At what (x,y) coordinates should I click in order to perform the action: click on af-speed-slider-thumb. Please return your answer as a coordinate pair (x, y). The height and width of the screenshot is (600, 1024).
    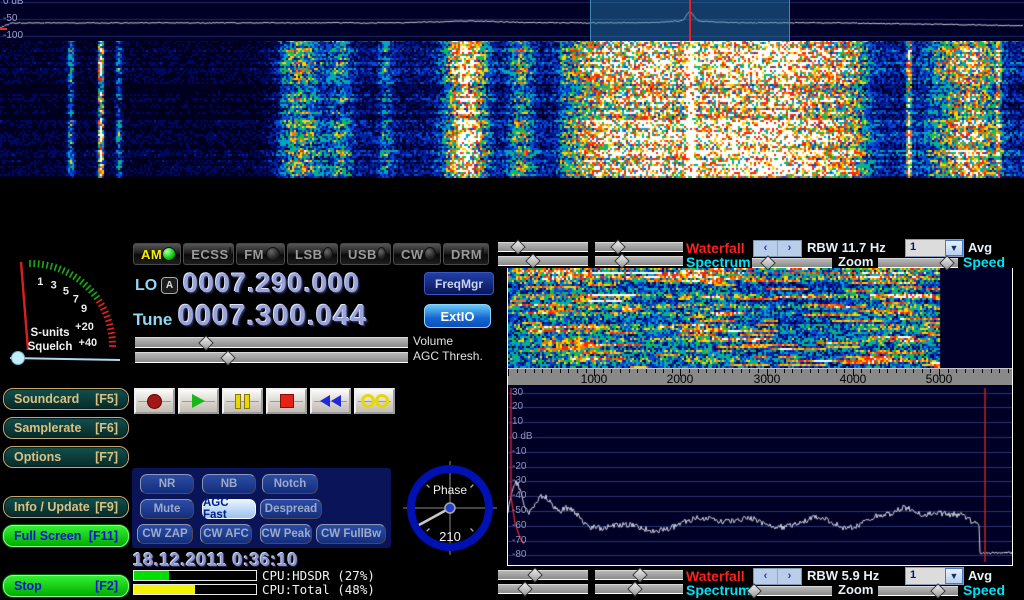
    Looking at the image, I should click on (938, 591).